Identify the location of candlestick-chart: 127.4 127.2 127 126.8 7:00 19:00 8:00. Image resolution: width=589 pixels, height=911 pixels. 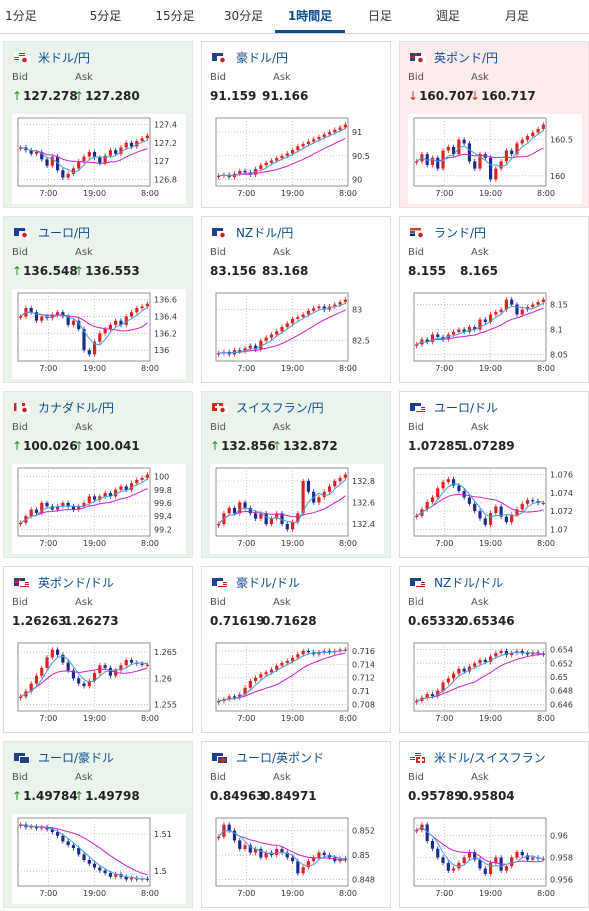
(99, 159).